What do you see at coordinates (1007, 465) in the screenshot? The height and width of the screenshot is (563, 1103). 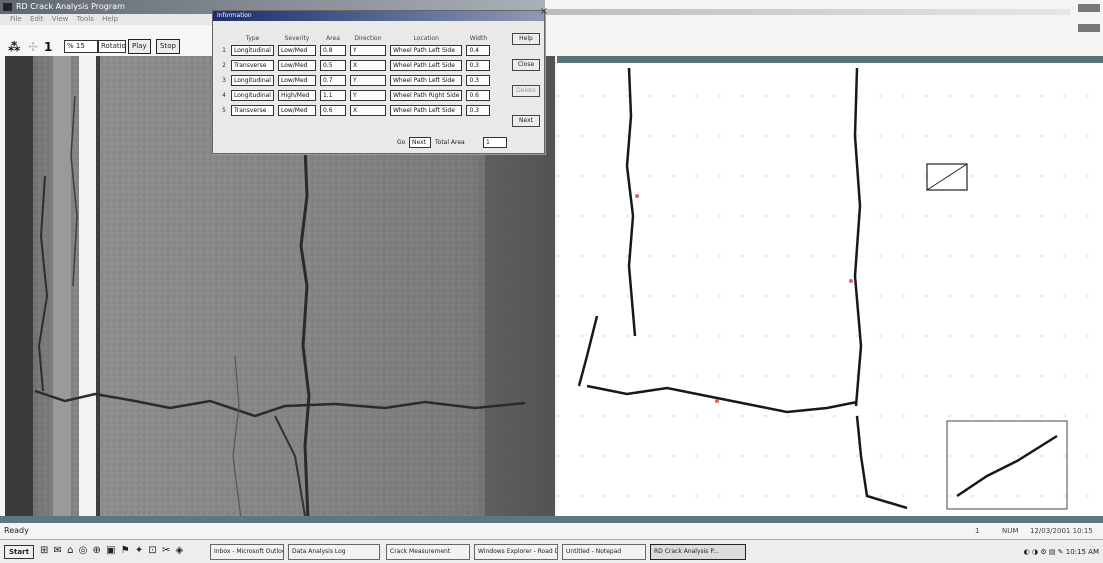 I see `selection-box` at bounding box center [1007, 465].